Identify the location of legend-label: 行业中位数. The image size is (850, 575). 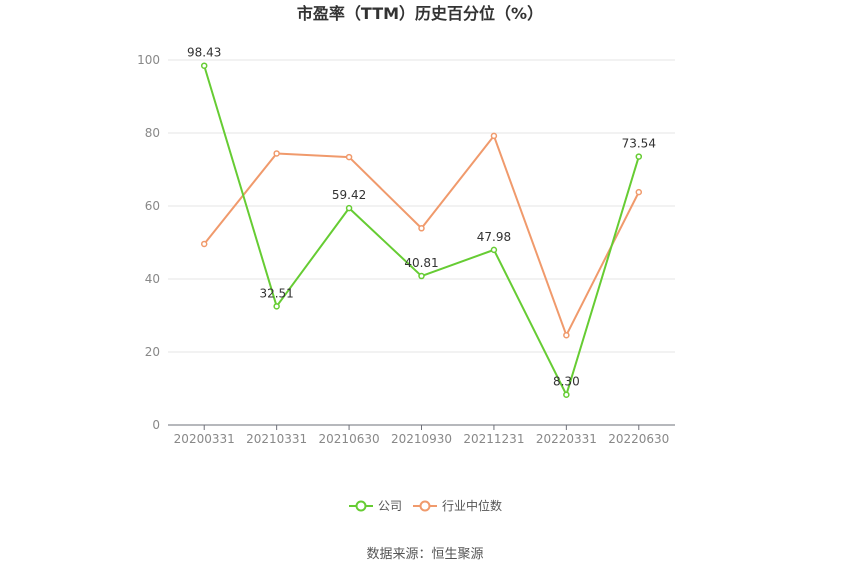
(472, 505).